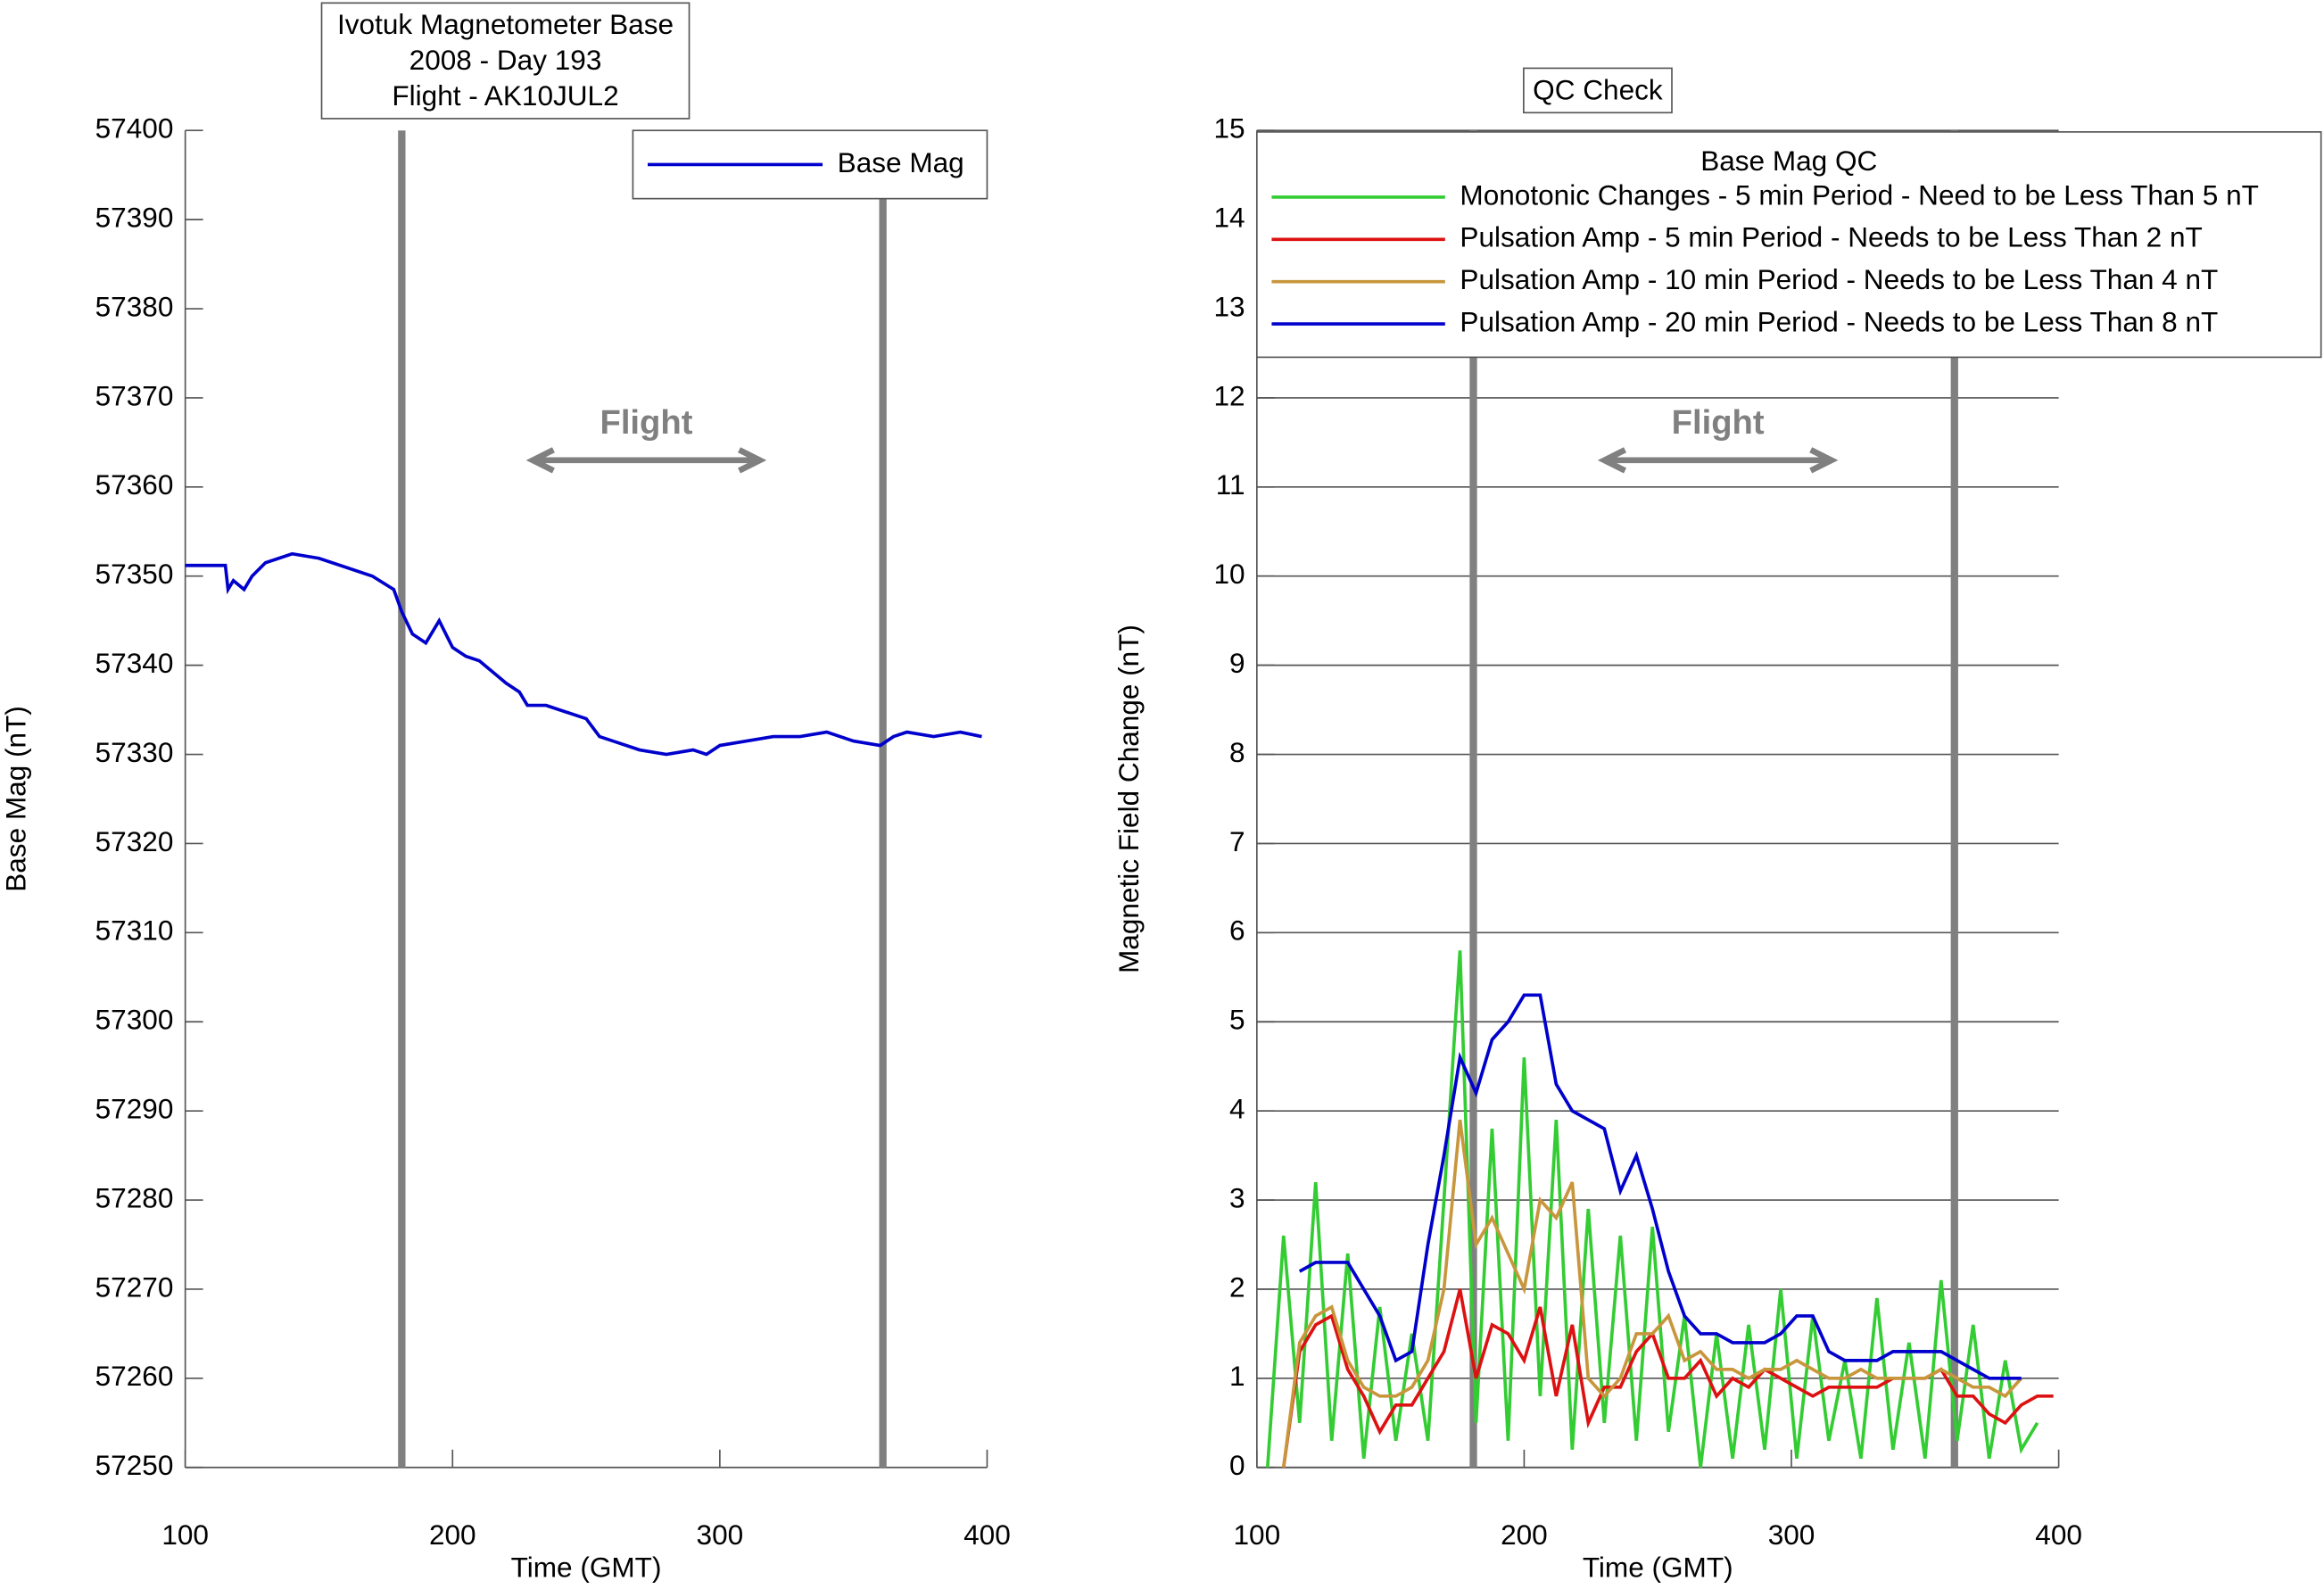 This screenshot has width=2324, height=1589. I want to click on y-tick-label: 8, so click(1237, 752).